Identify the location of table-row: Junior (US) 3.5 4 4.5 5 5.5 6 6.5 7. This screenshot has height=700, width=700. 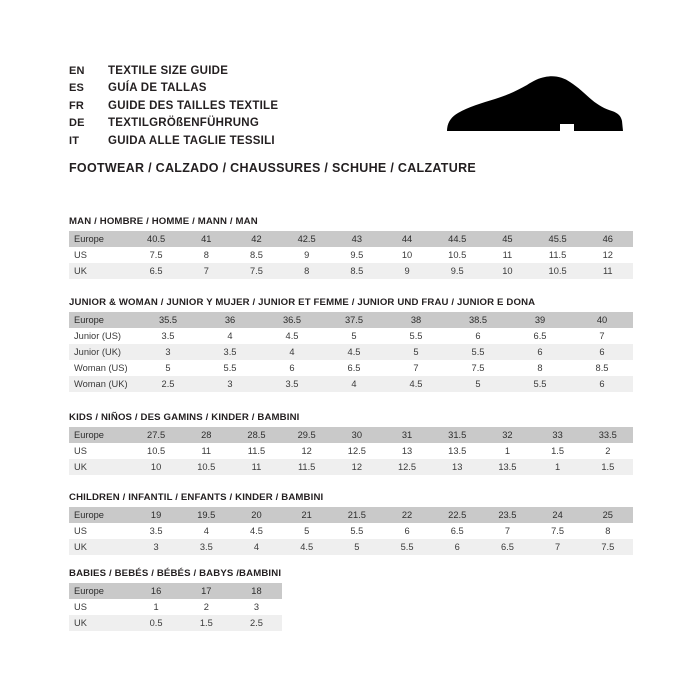
(351, 336).